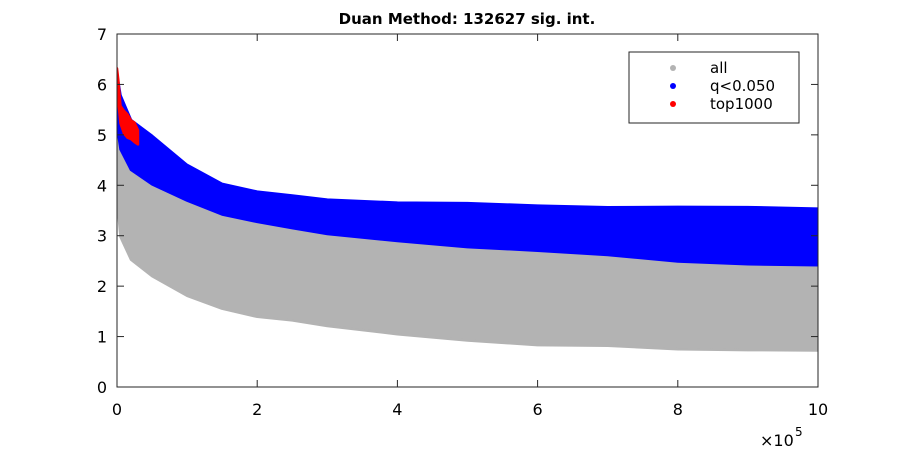 The height and width of the screenshot is (450, 900). Describe the element at coordinates (102, 185) in the screenshot. I see `y-tick-label: 4` at that location.